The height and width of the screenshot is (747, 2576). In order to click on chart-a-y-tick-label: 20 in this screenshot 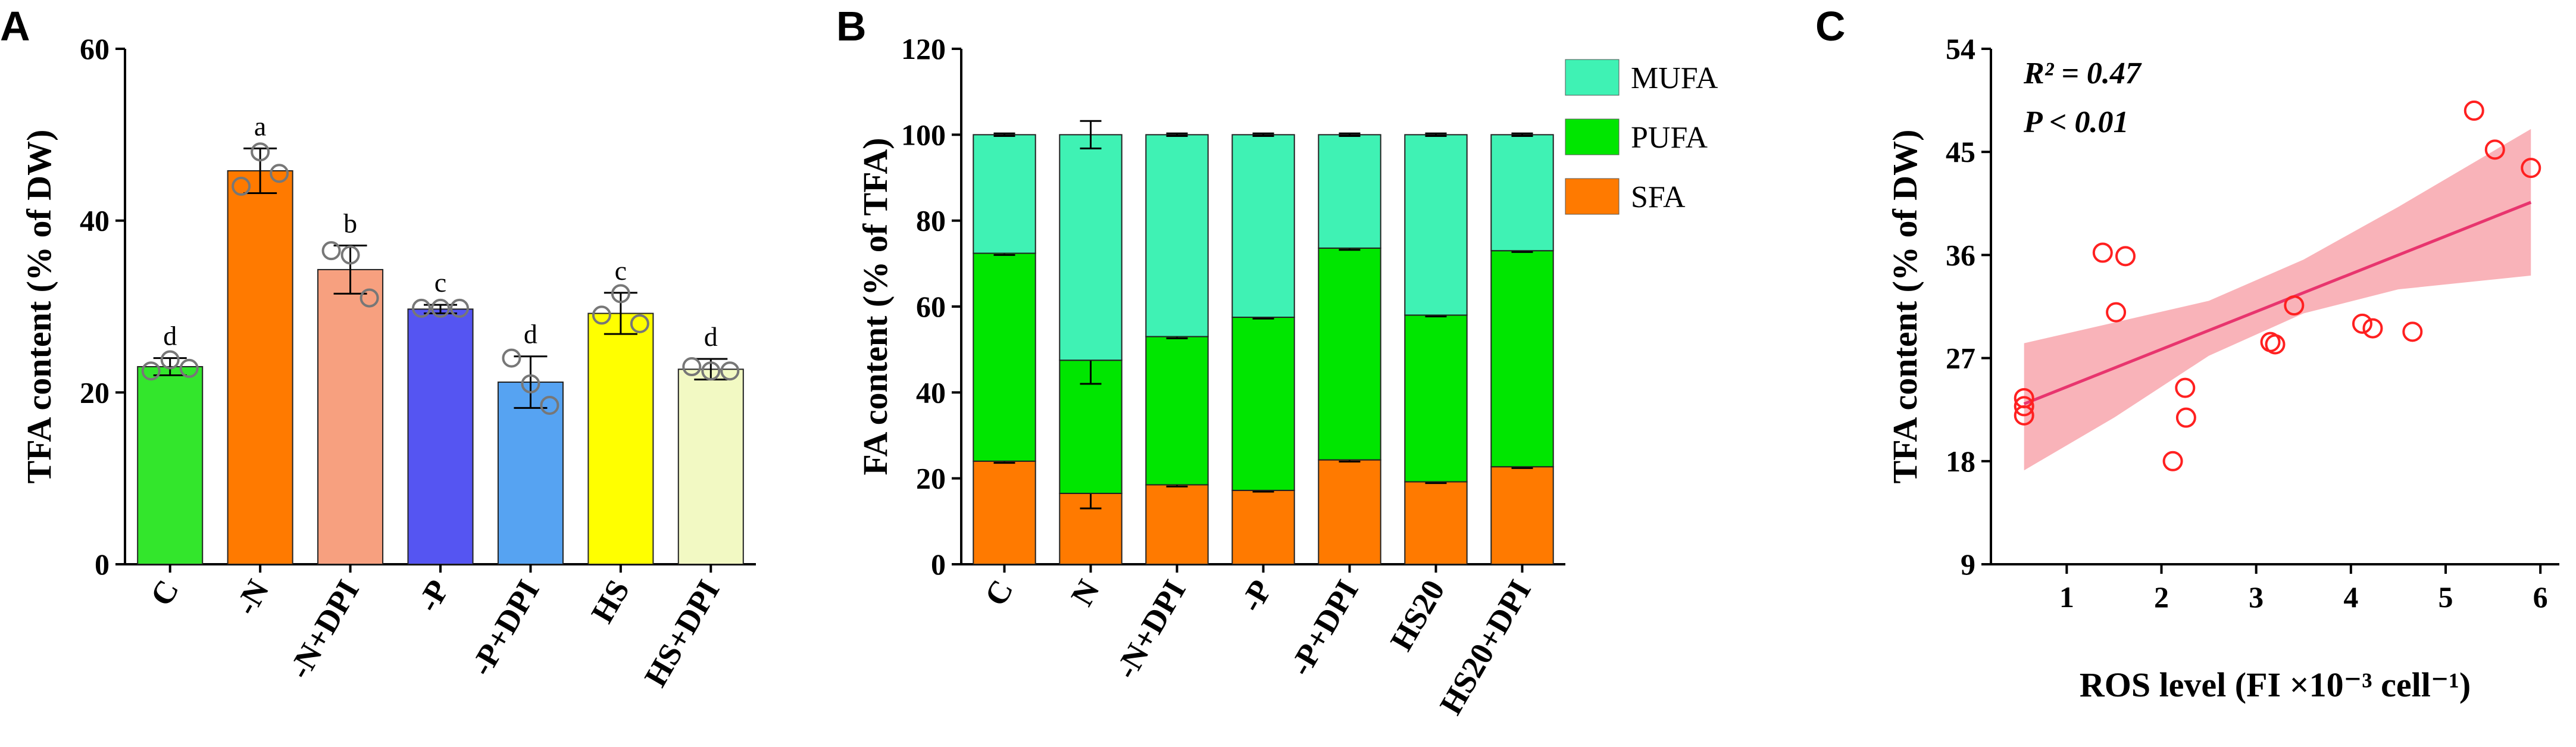, I will do `click(95, 392)`.